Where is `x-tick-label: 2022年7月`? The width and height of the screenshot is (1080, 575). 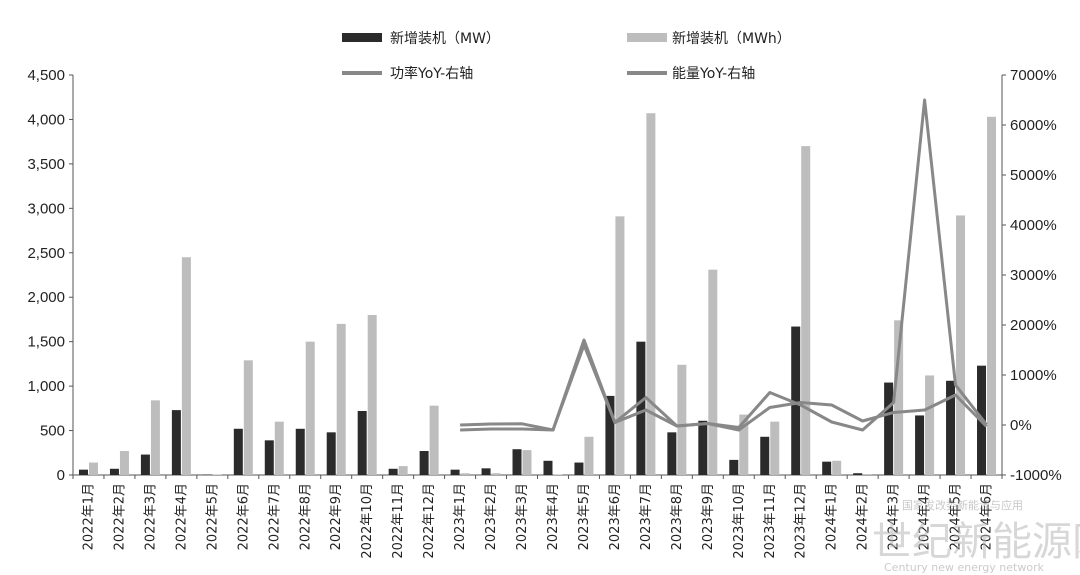 x-tick-label: 2022年7月 is located at coordinates (274, 516).